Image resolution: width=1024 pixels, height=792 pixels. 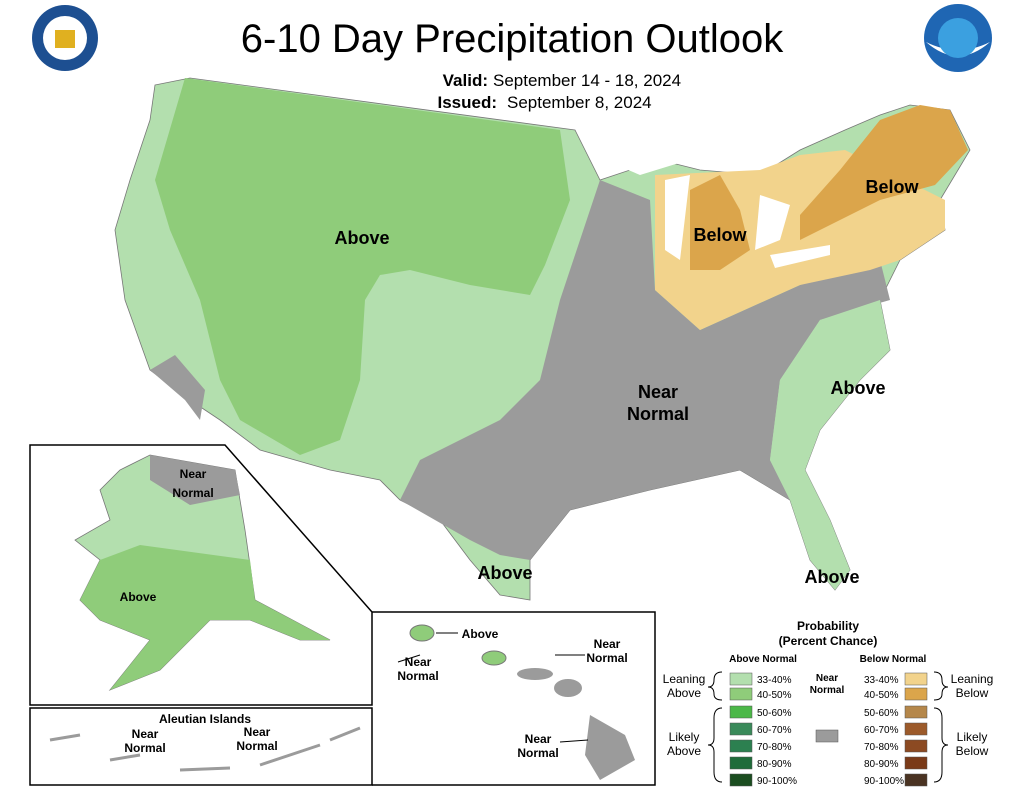 What do you see at coordinates (763, 659) in the screenshot?
I see `above-title: Above Normal` at bounding box center [763, 659].